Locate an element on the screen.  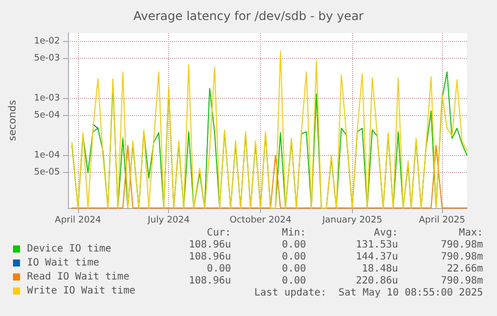
text: 220.86u is located at coordinates (377, 281).